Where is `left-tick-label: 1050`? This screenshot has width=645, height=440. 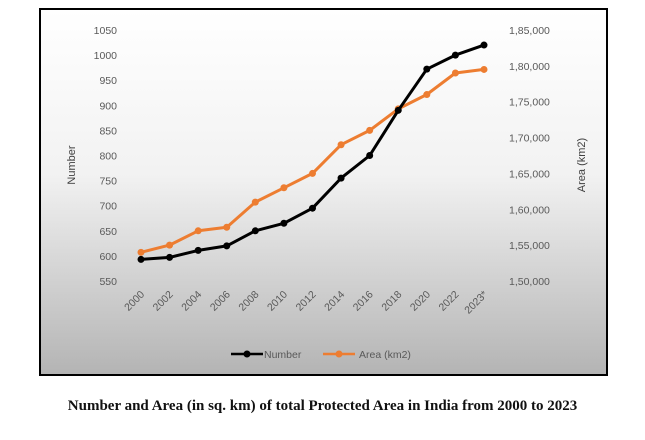
left-tick-label: 1050 is located at coordinates (106, 31).